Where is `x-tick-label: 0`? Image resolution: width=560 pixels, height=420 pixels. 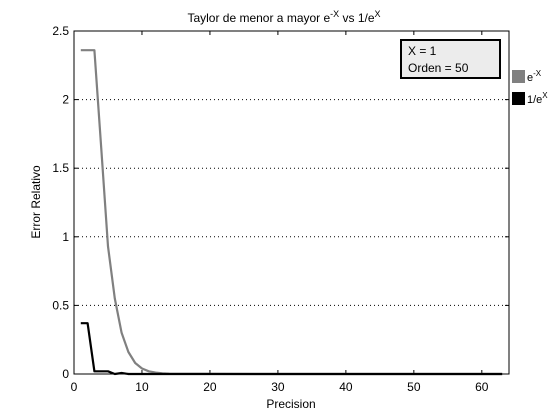
x-tick-label: 0 is located at coordinates (74, 387).